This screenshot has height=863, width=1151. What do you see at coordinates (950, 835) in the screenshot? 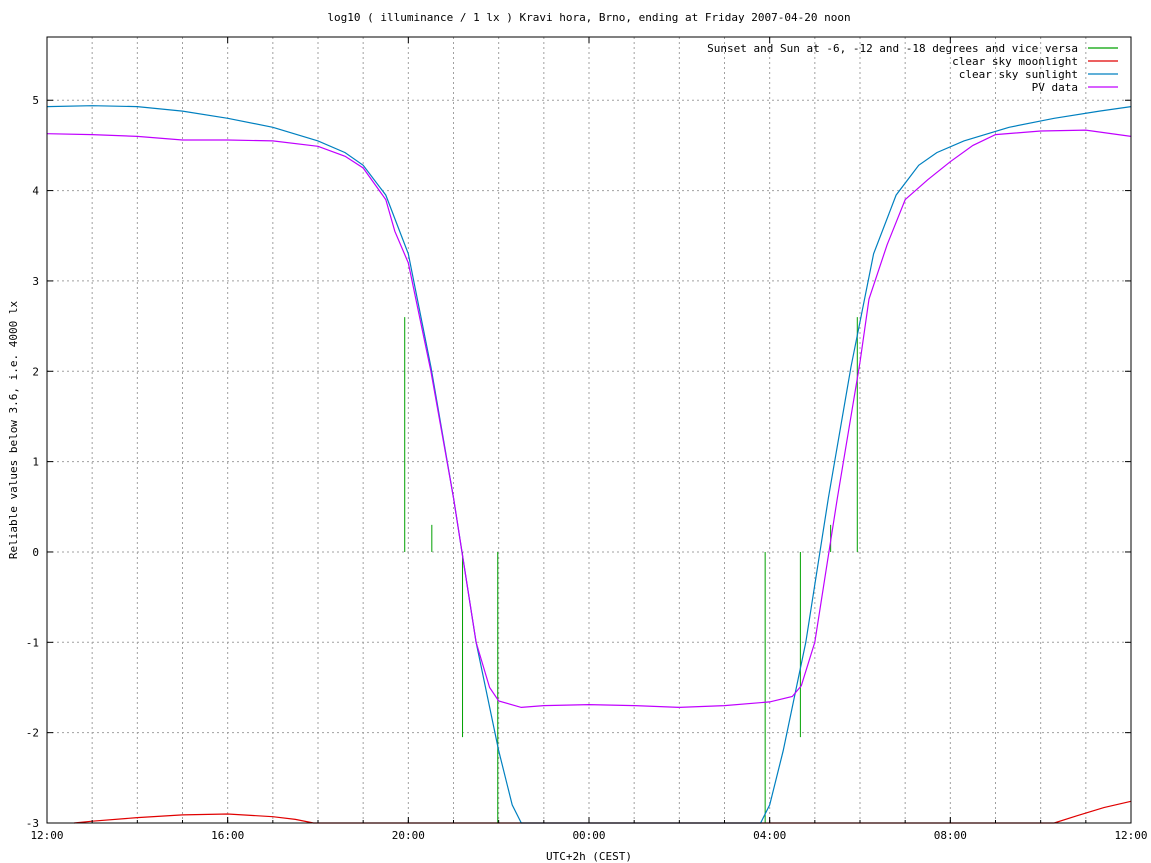
I see `x-tick-label: 08:00` at bounding box center [950, 835].